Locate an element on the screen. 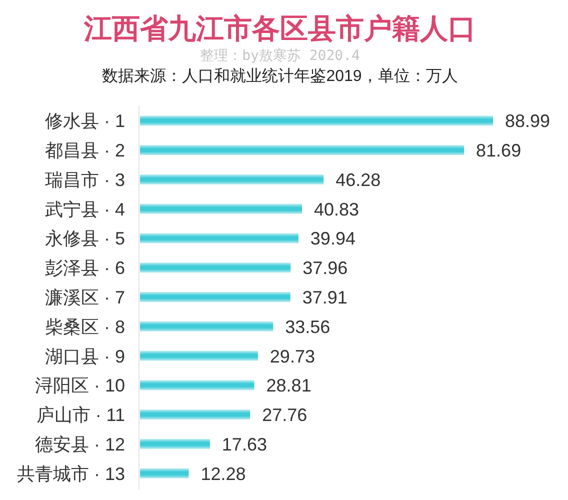 The image size is (568, 500). data-label: 12.28 is located at coordinates (223, 474).